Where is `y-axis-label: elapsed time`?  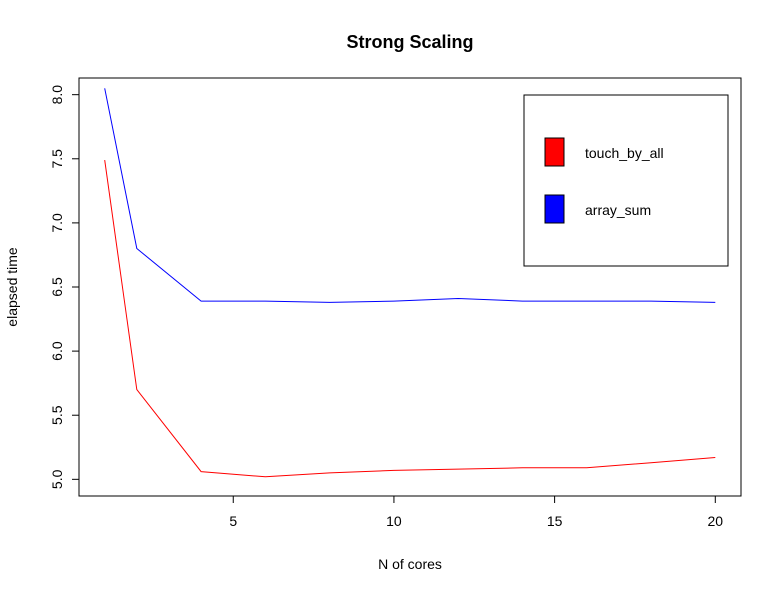 y-axis-label: elapsed time is located at coordinates (12, 287).